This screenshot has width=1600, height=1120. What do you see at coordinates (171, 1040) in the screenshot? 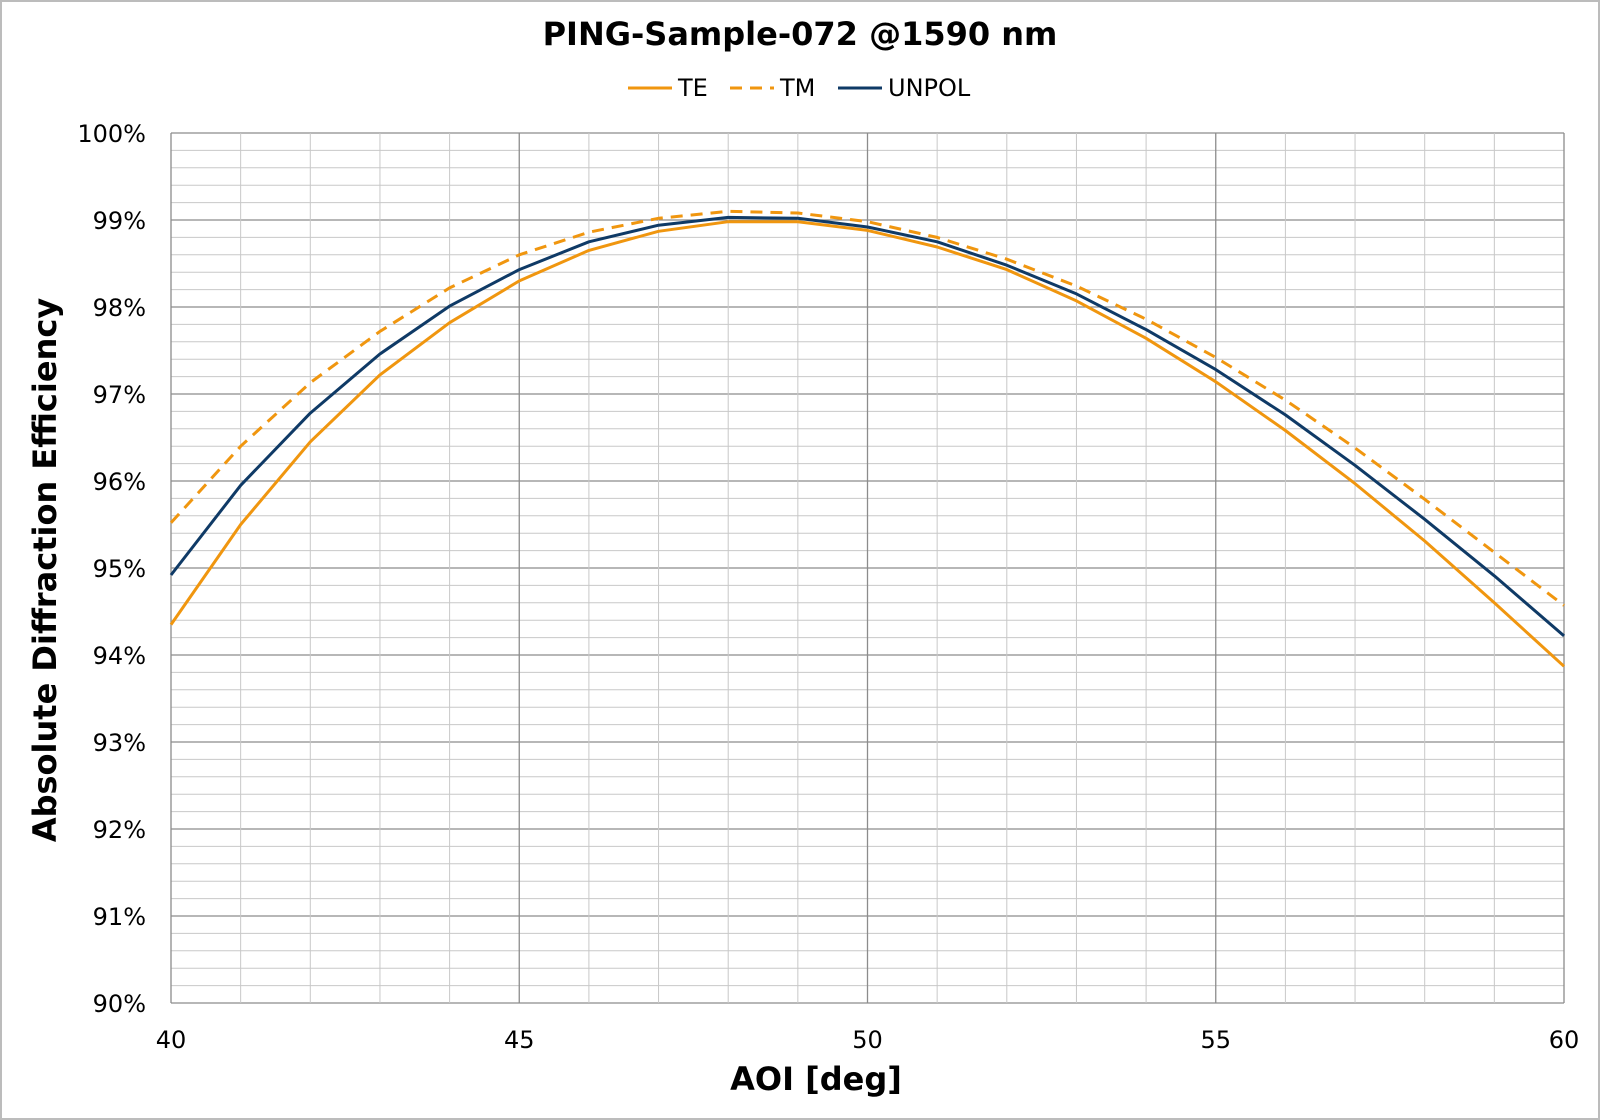
I see `x-tick-label: 40` at bounding box center [171, 1040].